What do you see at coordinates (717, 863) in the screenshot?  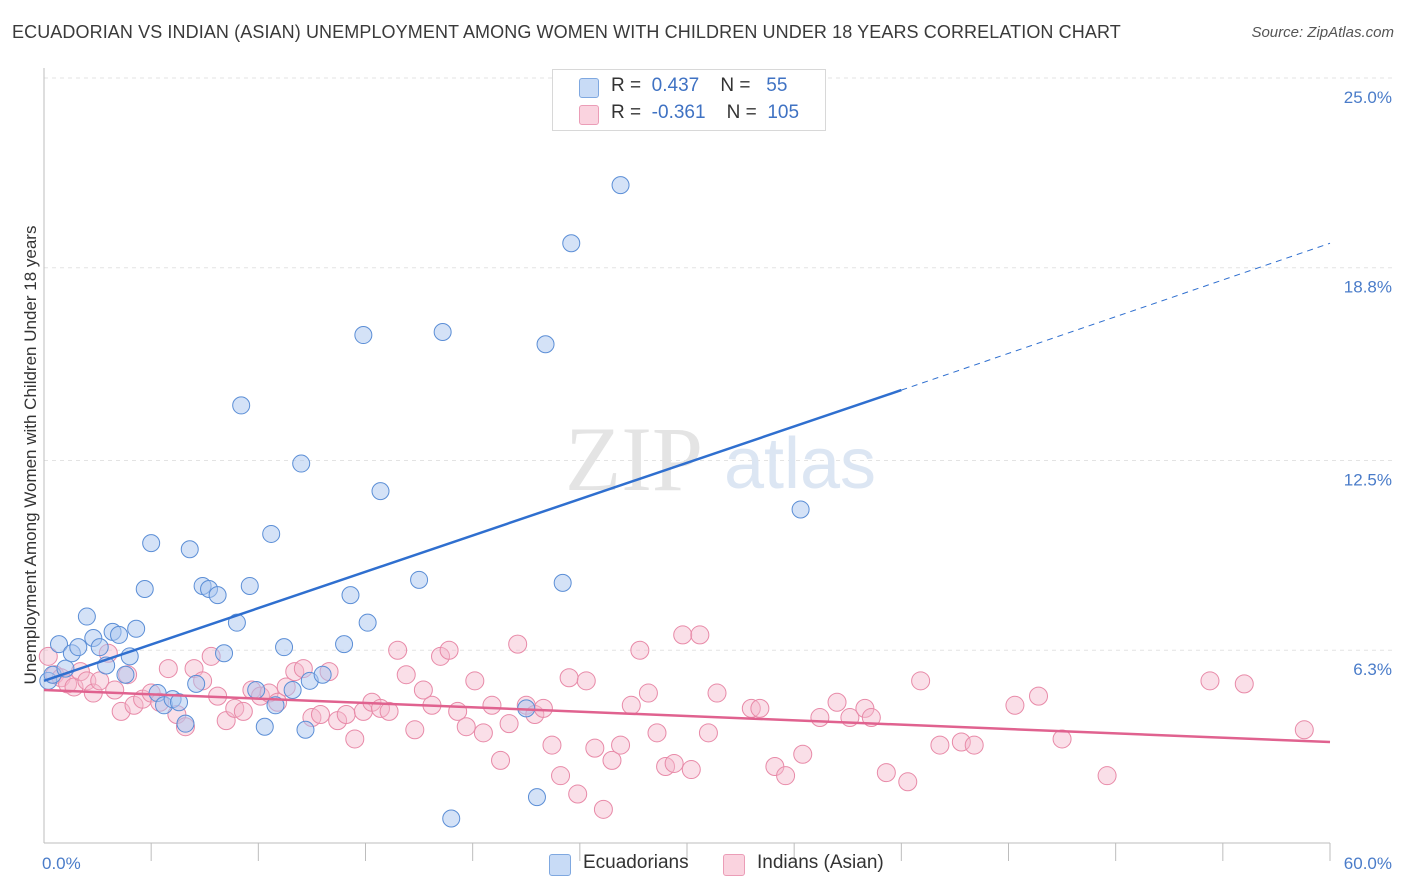 I see `x-axis-tick-labels: 0.0% 60.0%` at bounding box center [717, 863].